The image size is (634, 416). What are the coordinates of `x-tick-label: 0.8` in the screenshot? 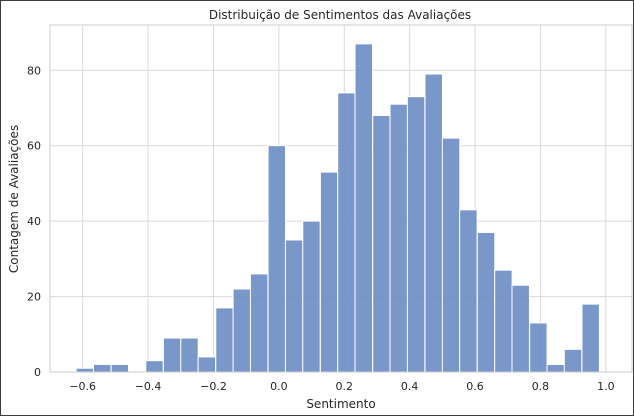 It's located at (541, 386).